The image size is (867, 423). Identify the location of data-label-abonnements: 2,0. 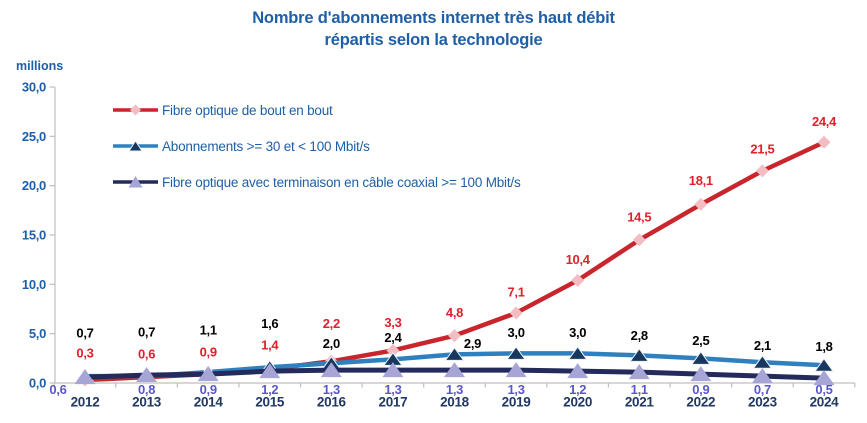
(331, 343).